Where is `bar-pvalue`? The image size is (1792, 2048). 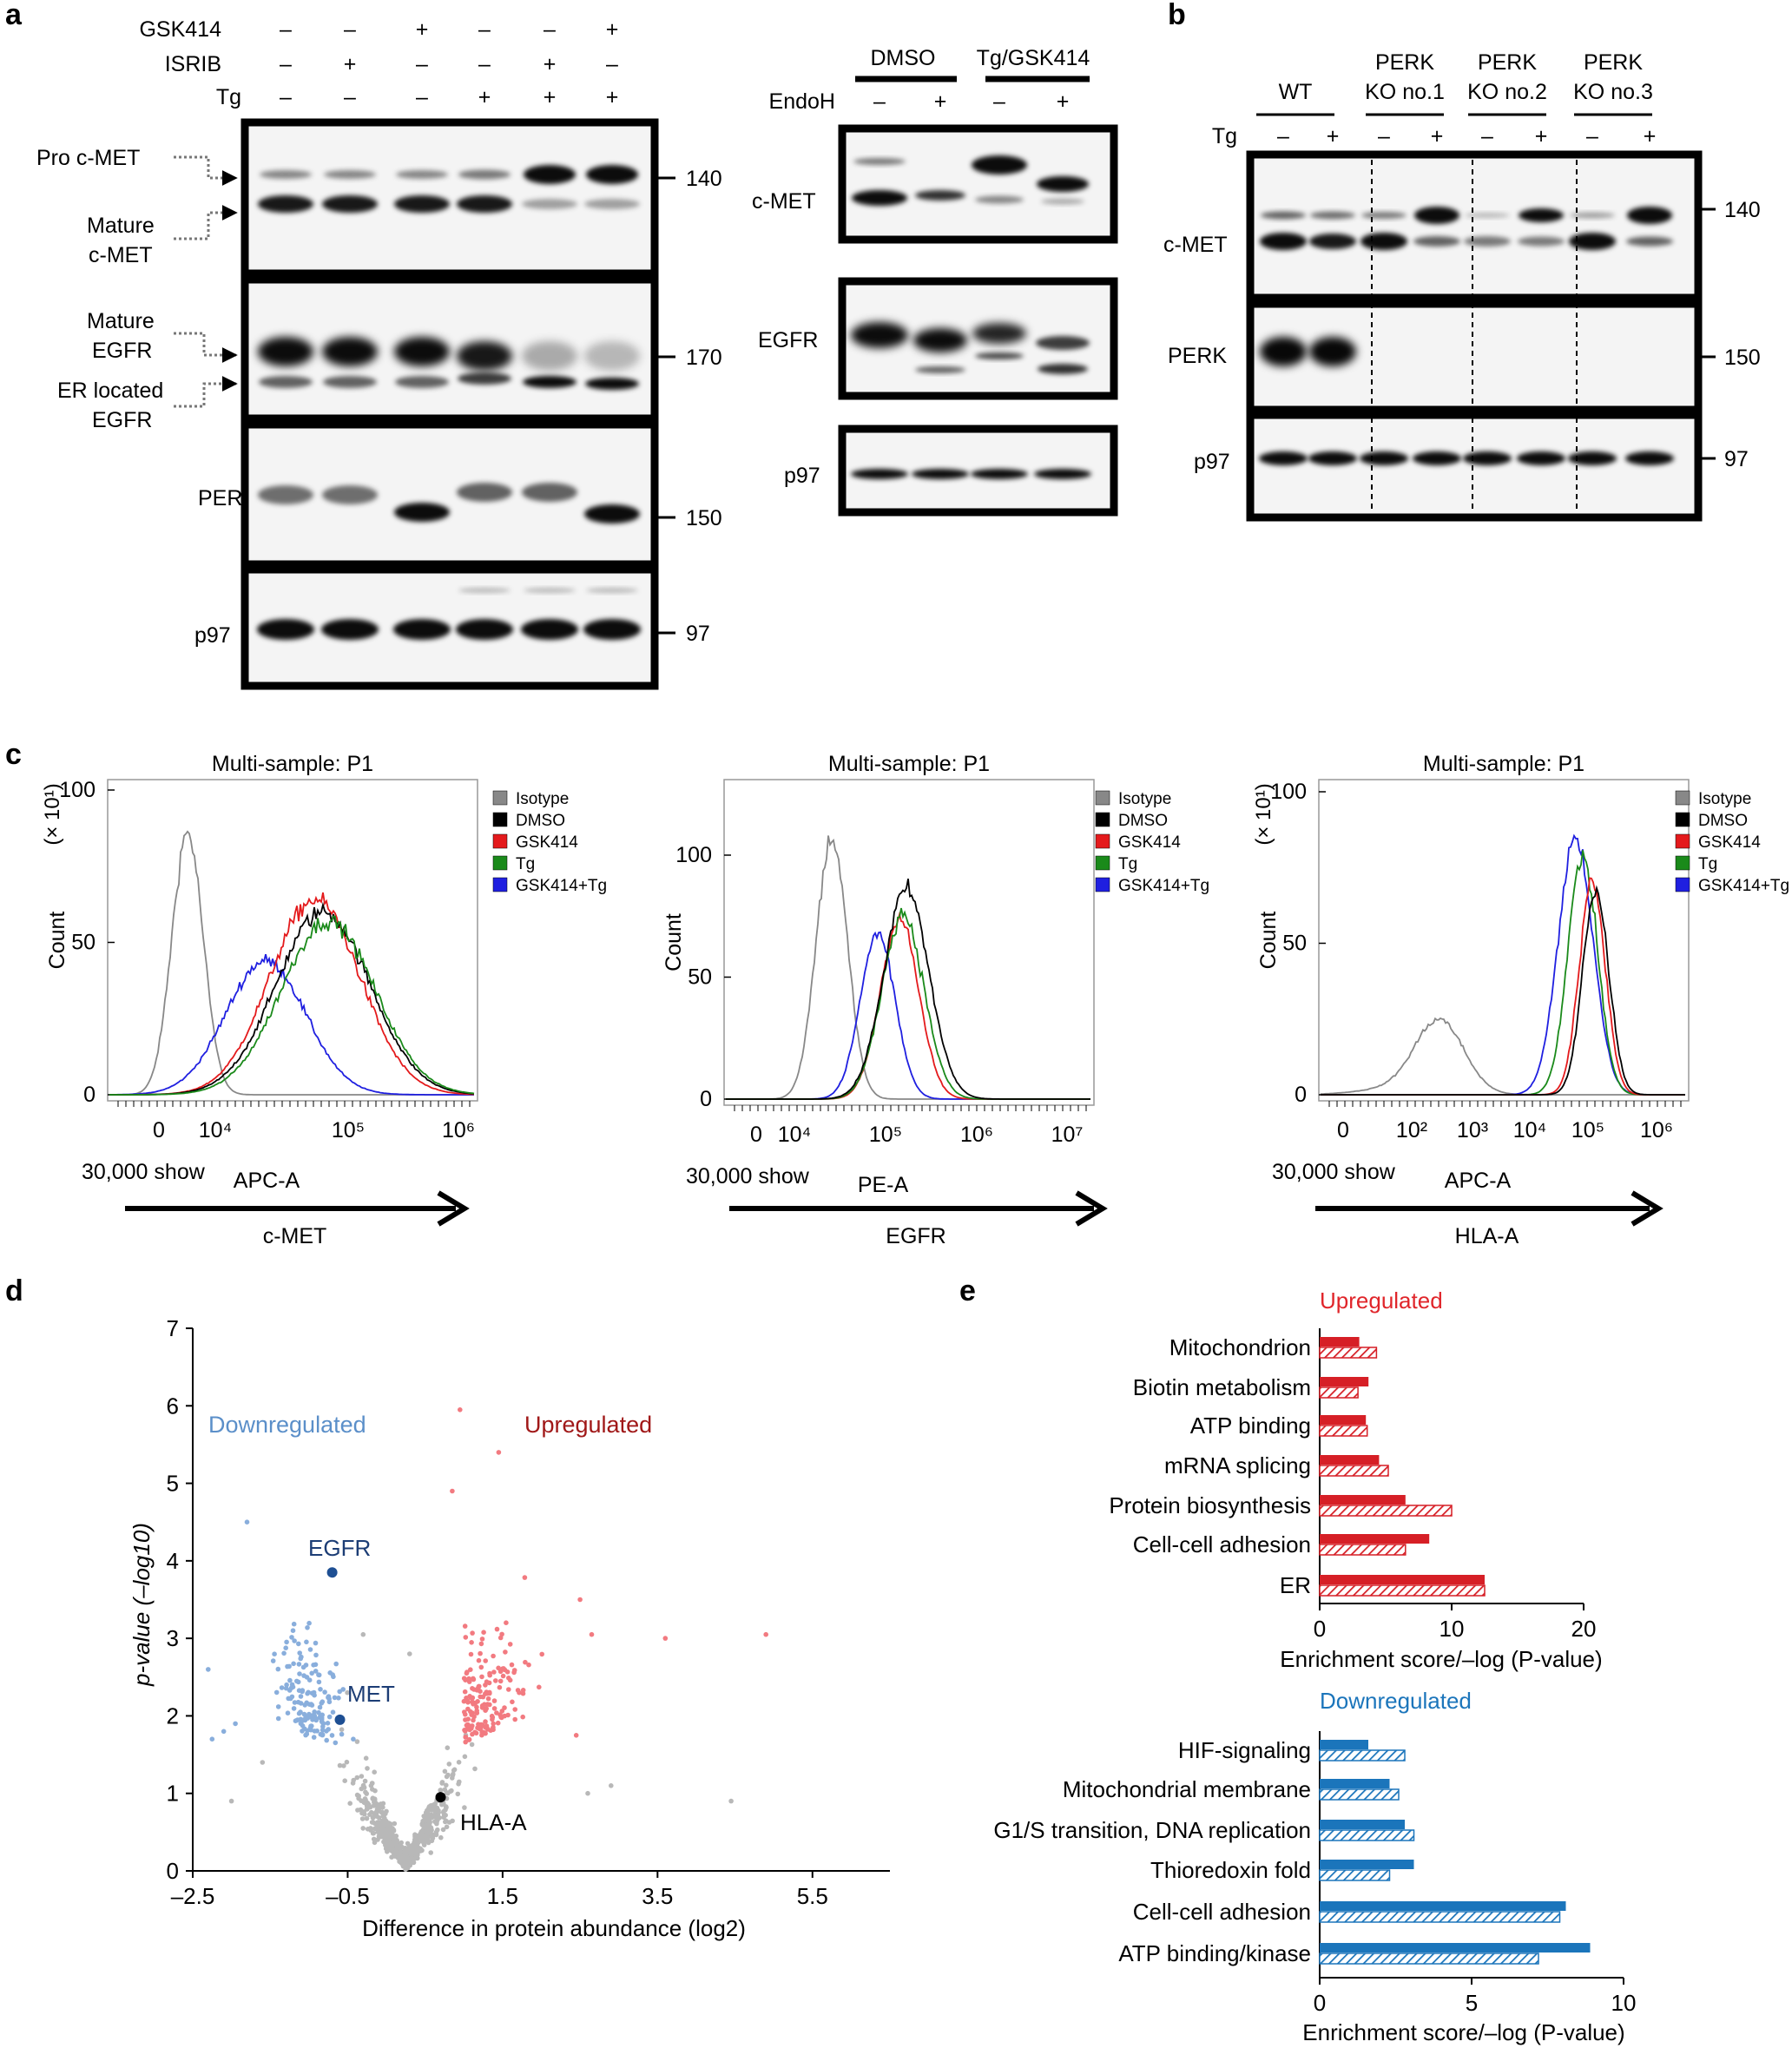 bar-pvalue is located at coordinates (1348, 1353).